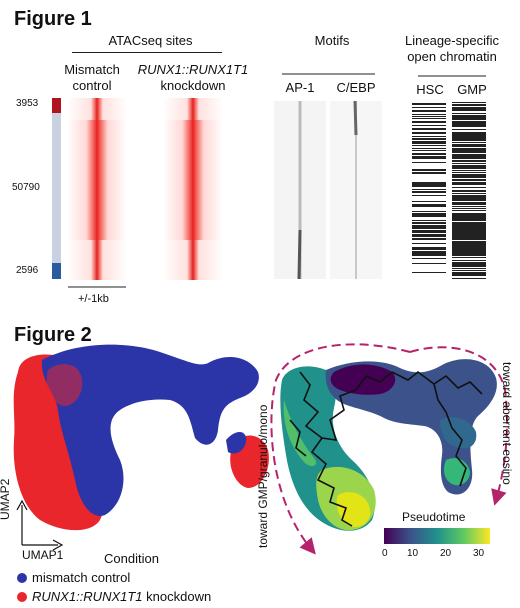  Describe the element at coordinates (413, 553) in the screenshot. I see `pseudotime-tick-10: 10` at that location.